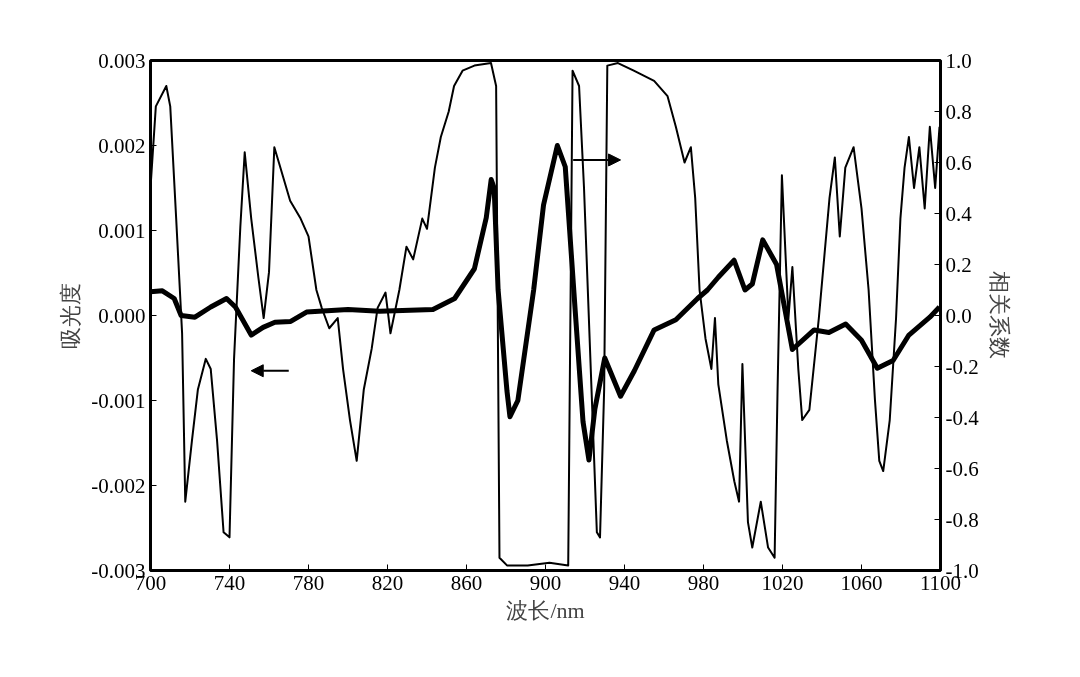  I want to click on y2-tick-label: 0.4, so click(959, 213).